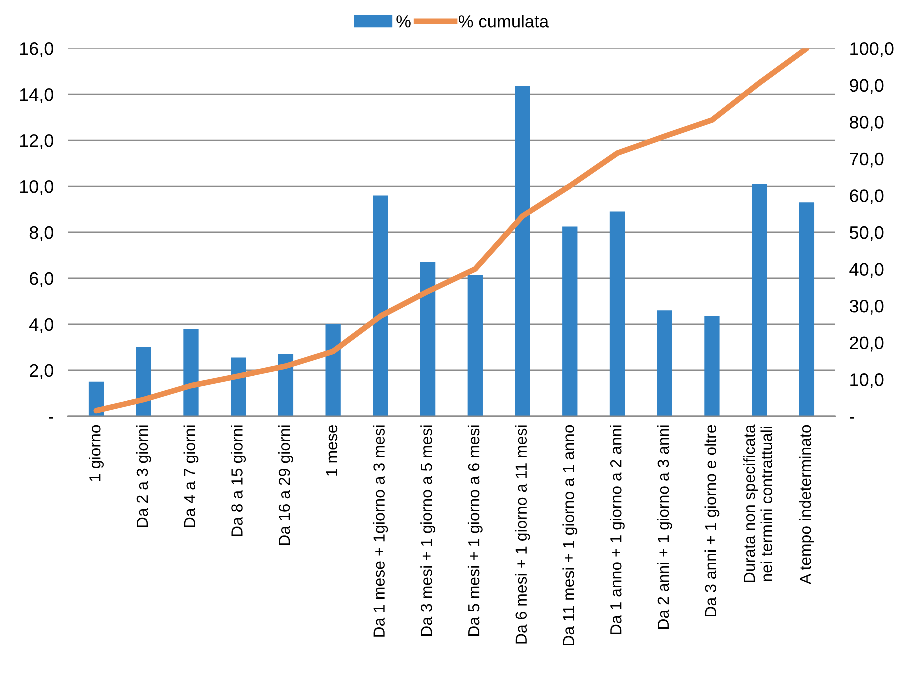 This screenshot has height=694, width=908. Describe the element at coordinates (807, 505) in the screenshot. I see `x-tick-label: A tempo indeterminato` at that location.